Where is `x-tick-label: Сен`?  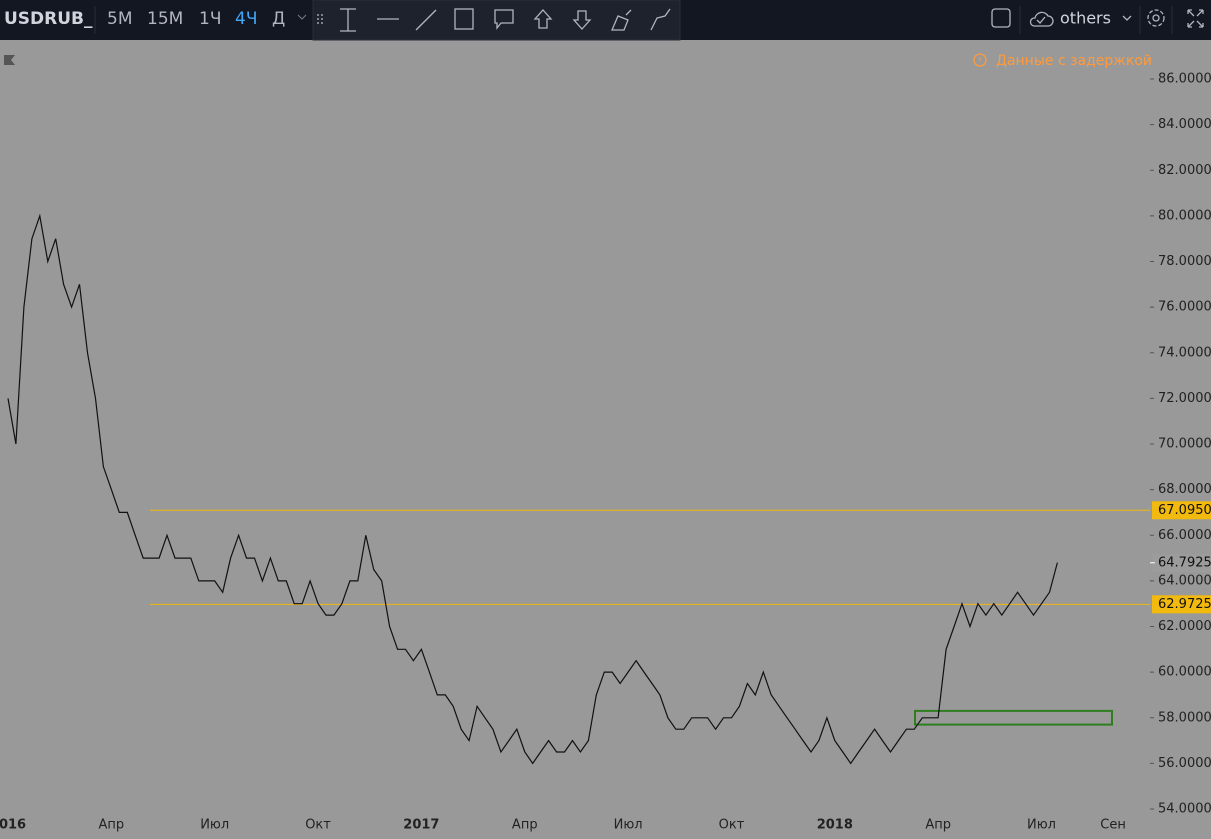
x-tick-label: Сен is located at coordinates (1113, 825).